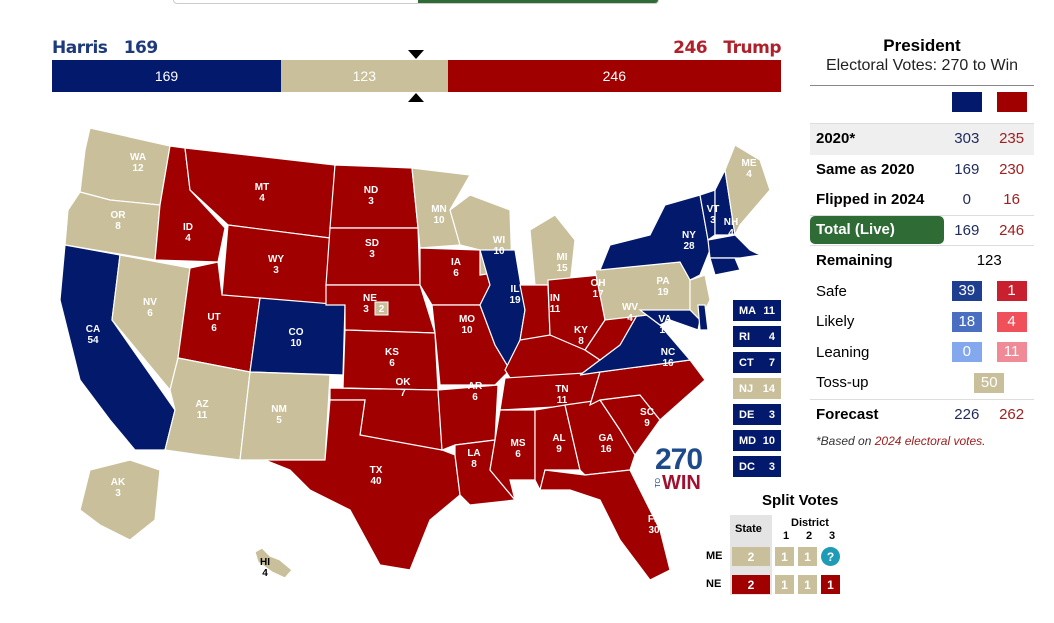 The image size is (1054, 623). Describe the element at coordinates (120, 500) in the screenshot. I see `state-ak` at that location.